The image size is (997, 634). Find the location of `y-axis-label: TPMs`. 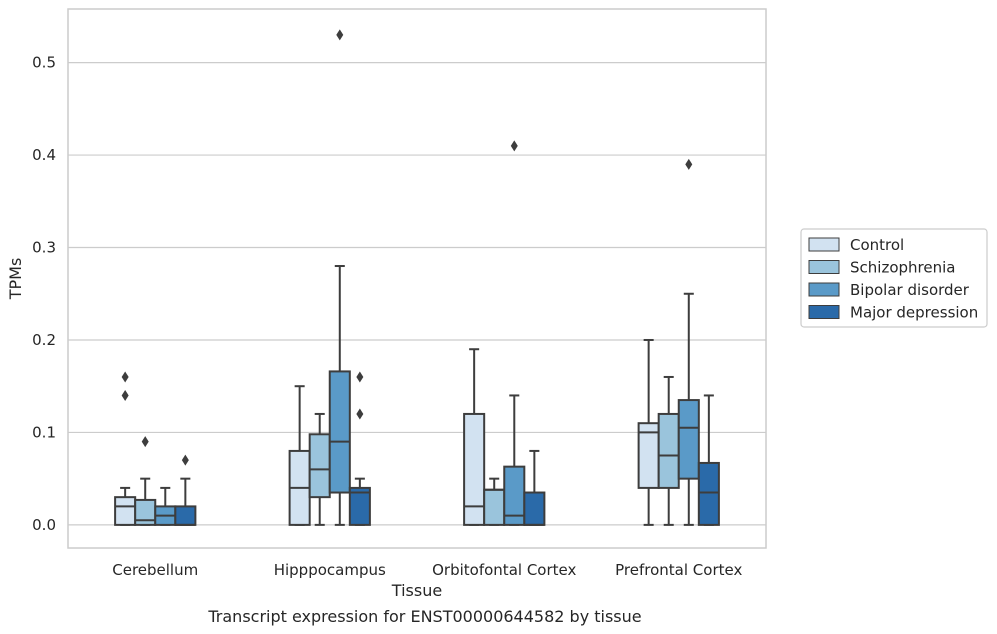

y-axis-label: TPMs is located at coordinates (15, 279).